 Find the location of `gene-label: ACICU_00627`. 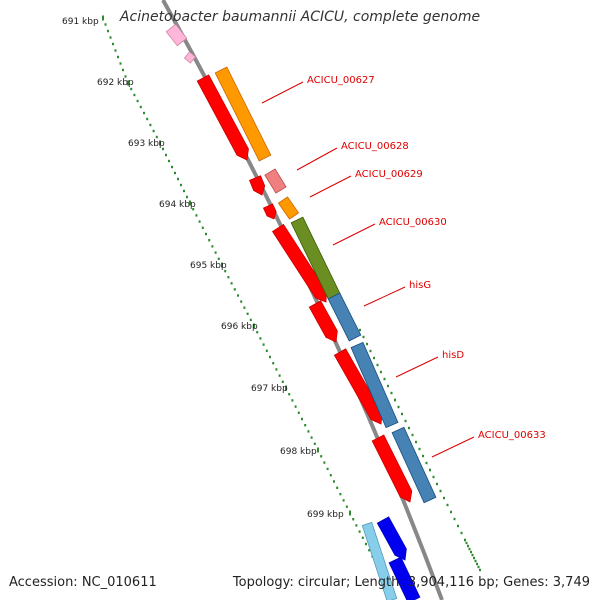

gene-label: ACICU_00627 is located at coordinates (341, 80).